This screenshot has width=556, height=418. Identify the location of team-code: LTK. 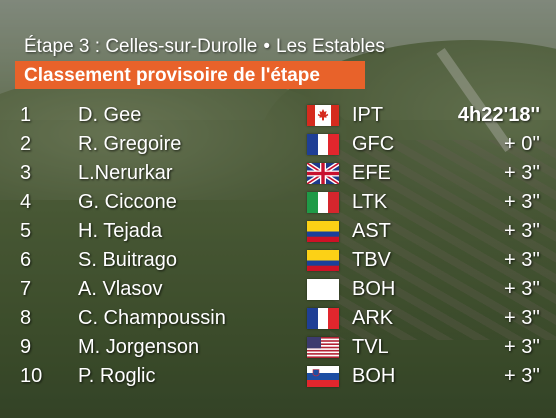
(370, 202).